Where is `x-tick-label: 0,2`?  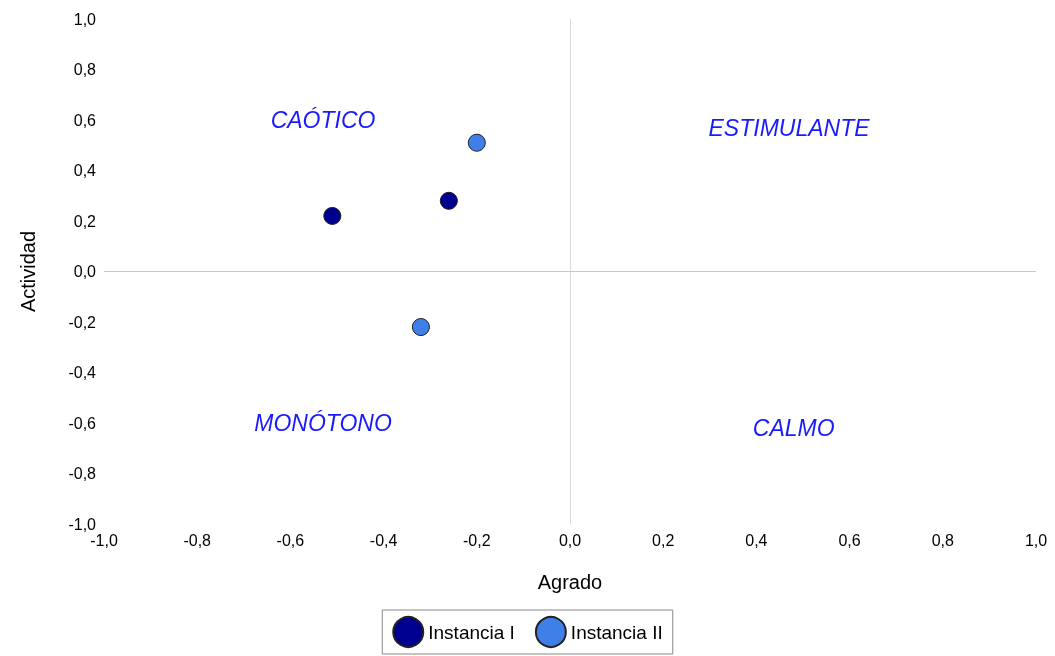
x-tick-label: 0,2 is located at coordinates (663, 540).